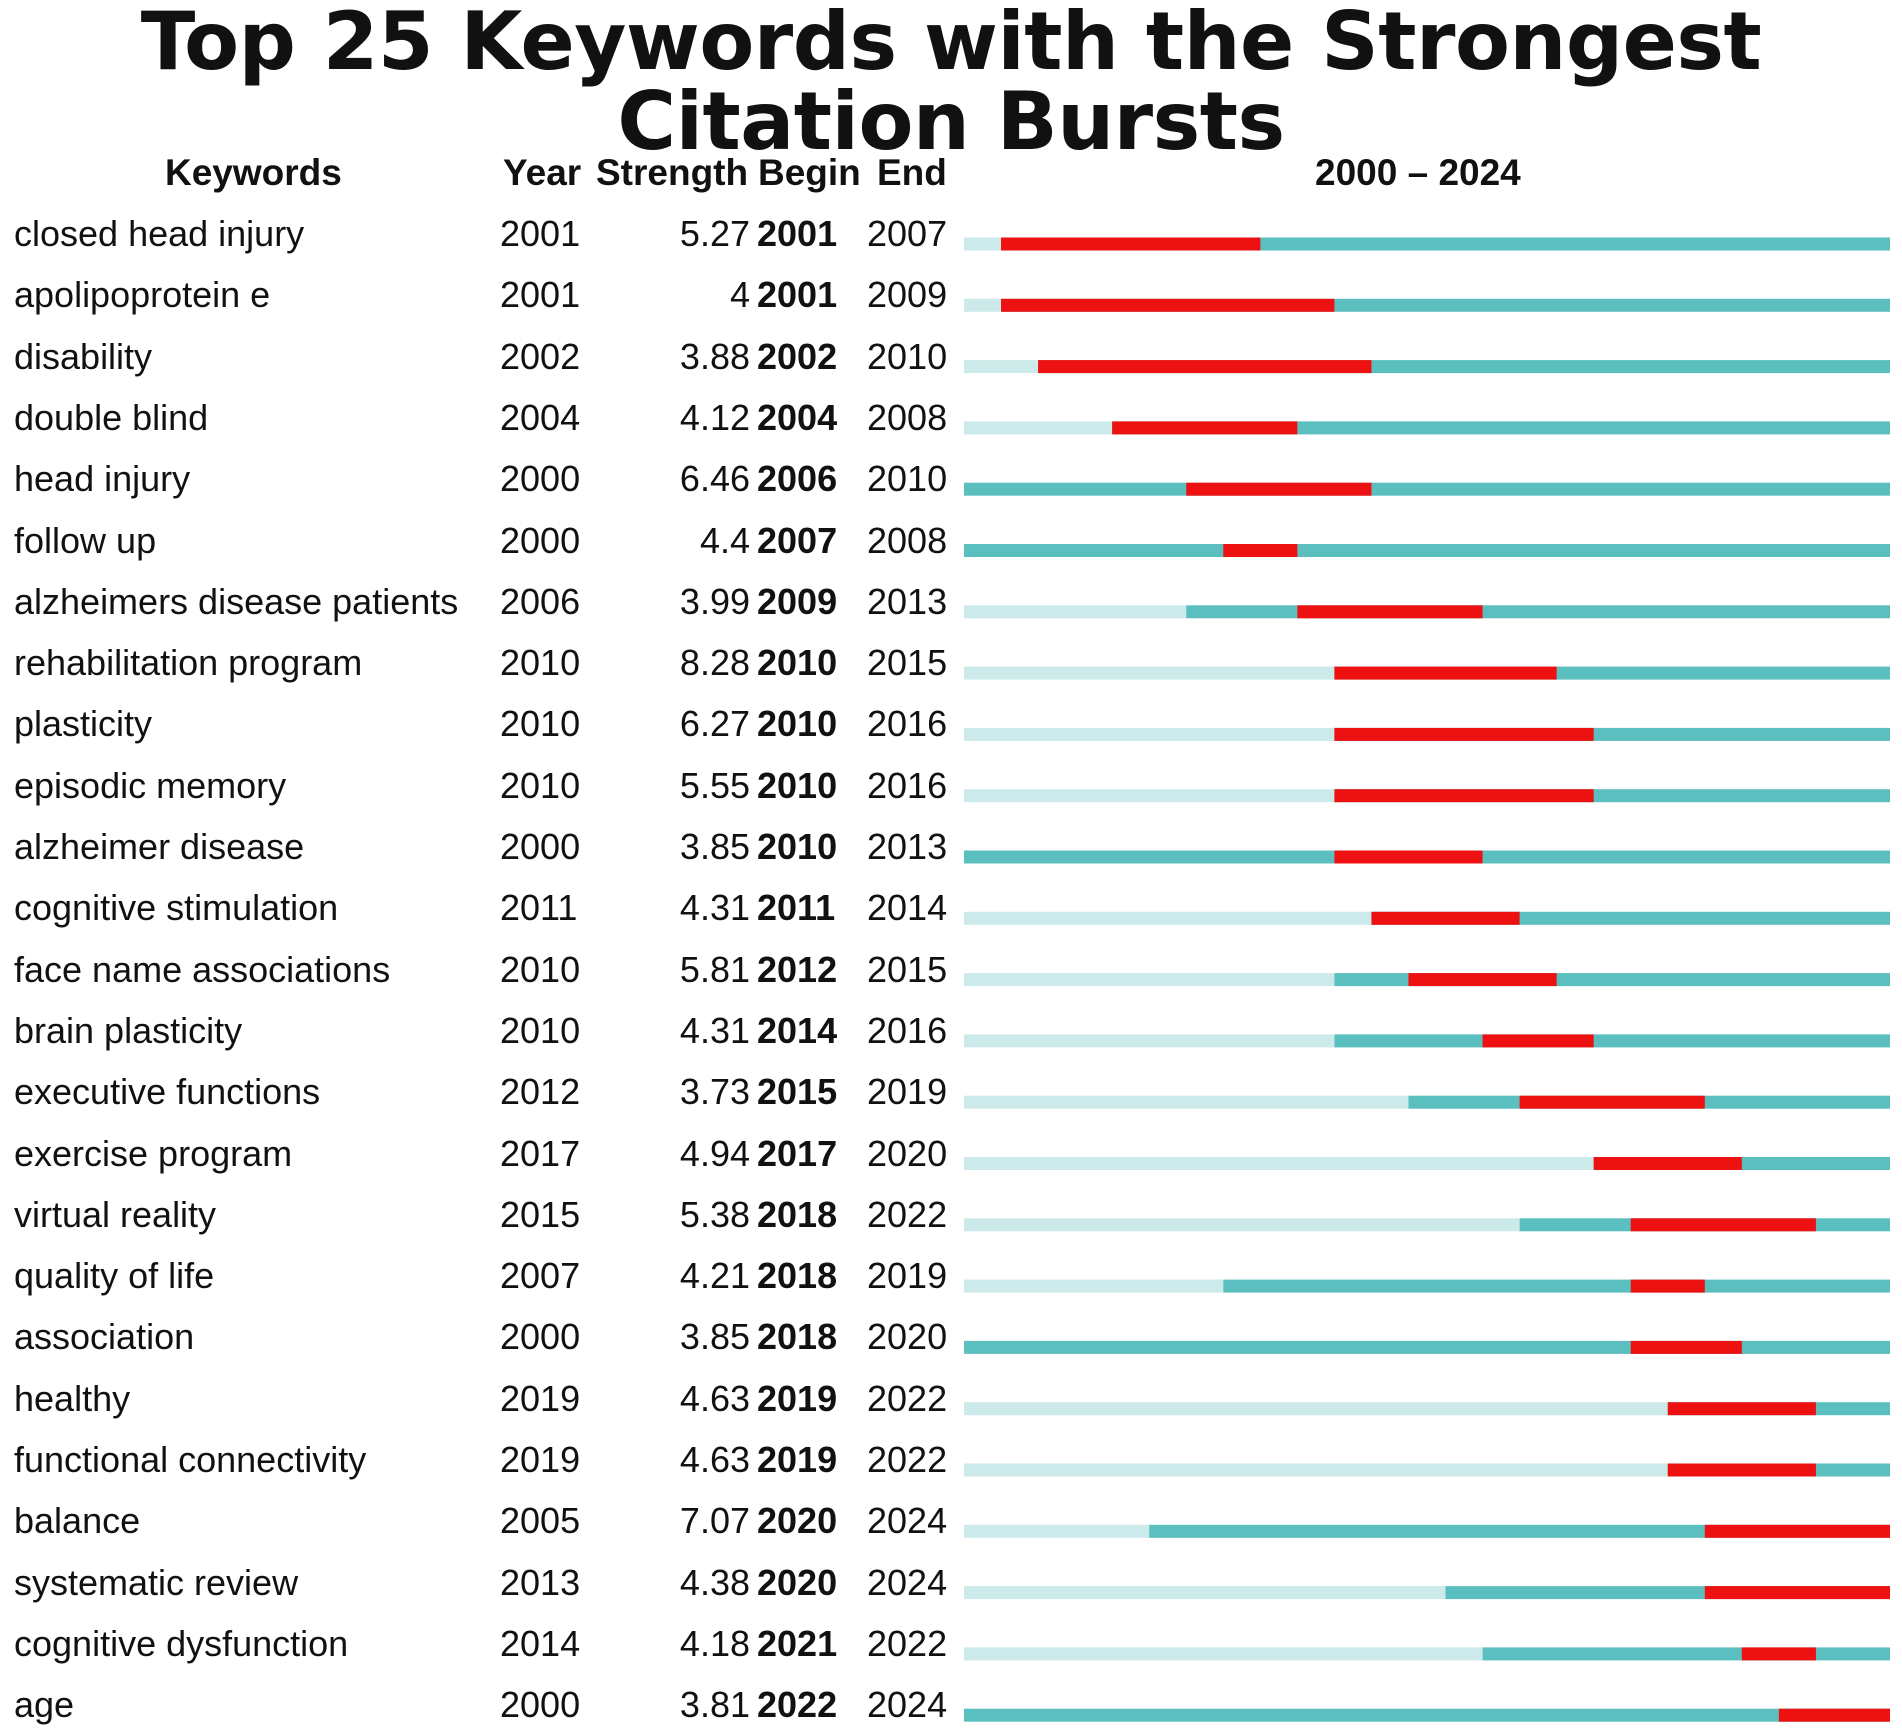 This screenshot has height=1735, width=1902. I want to click on keyword-label: alzheimers disease patients, so click(236, 601).